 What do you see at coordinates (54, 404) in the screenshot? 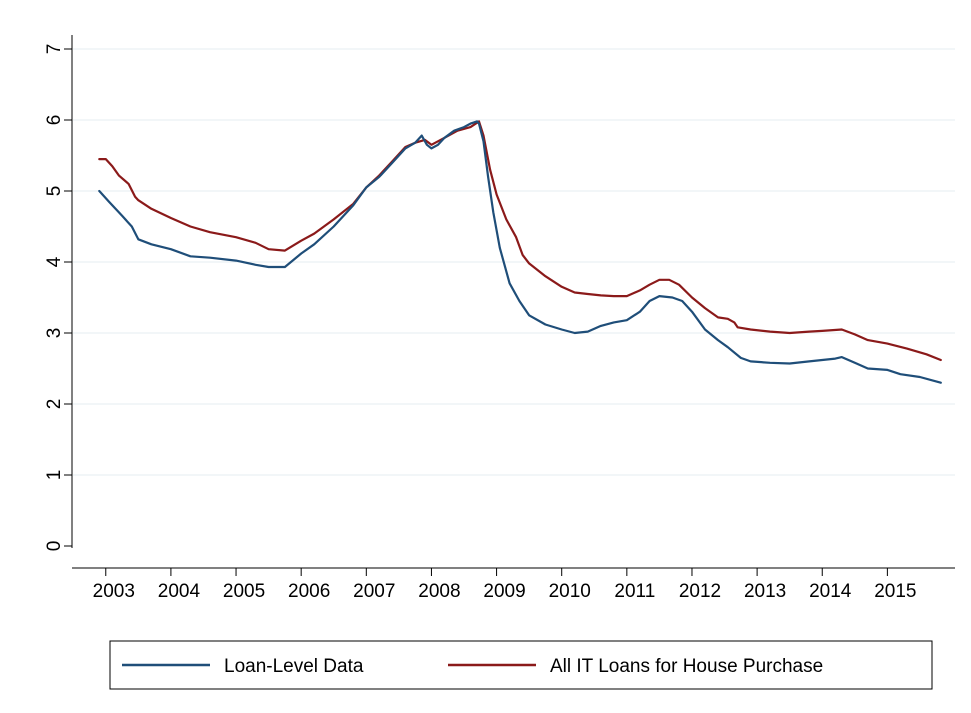
I see `y-tick-label-2: 2` at bounding box center [54, 404].